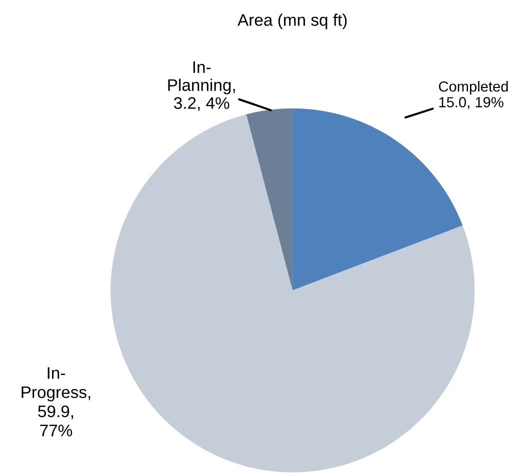 Image resolution: width=532 pixels, height=476 pixels. What do you see at coordinates (56, 401) in the screenshot?
I see `slice-label: In-Progress, 59.9, 77%` at bounding box center [56, 401].